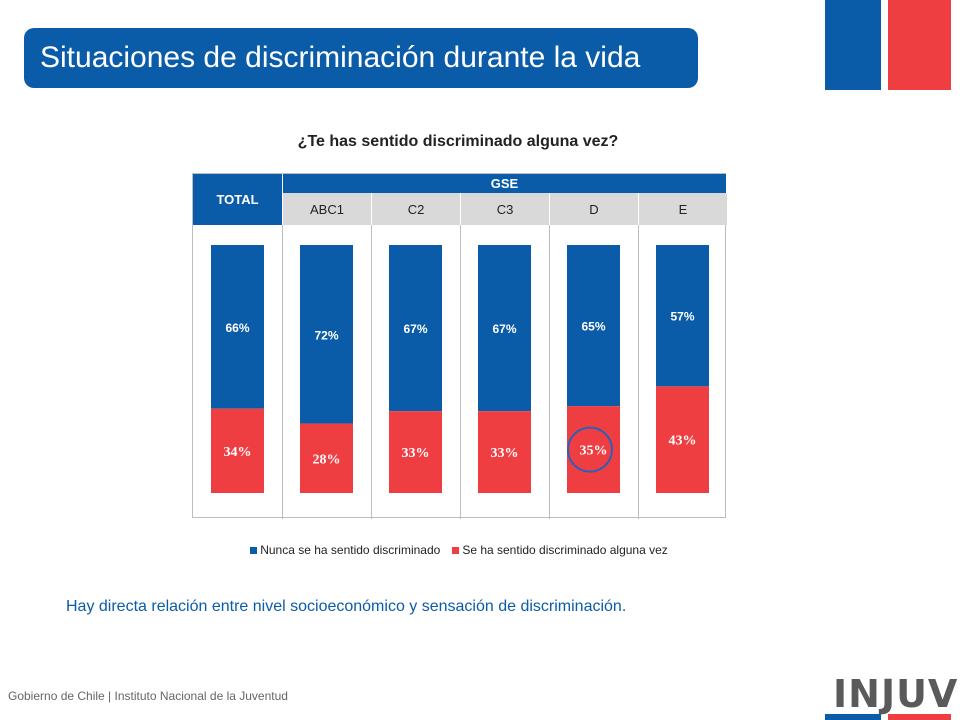 Image resolution: width=960 pixels, height=720 pixels. I want to click on bar-nunca-c2, so click(415, 328).